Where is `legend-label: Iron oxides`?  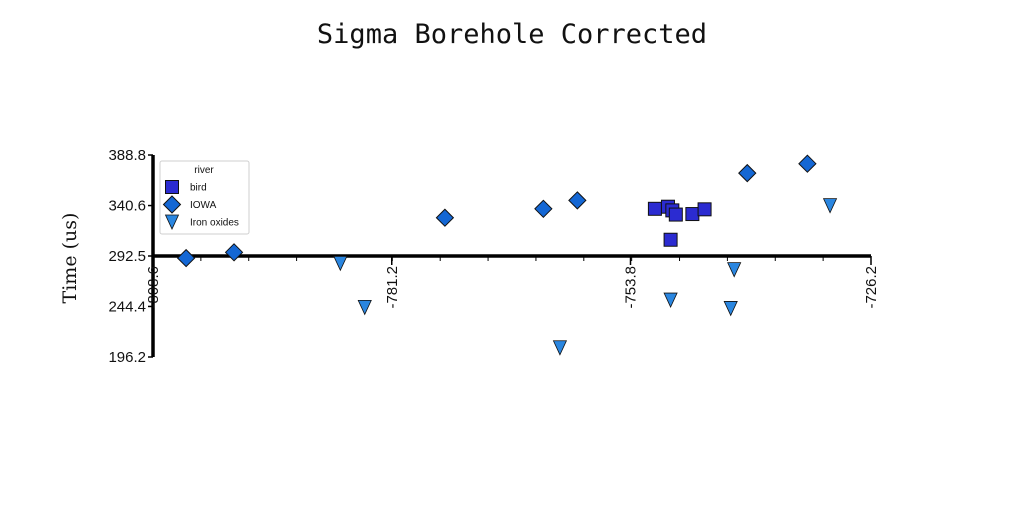 legend-label: Iron oxides is located at coordinates (214, 223).